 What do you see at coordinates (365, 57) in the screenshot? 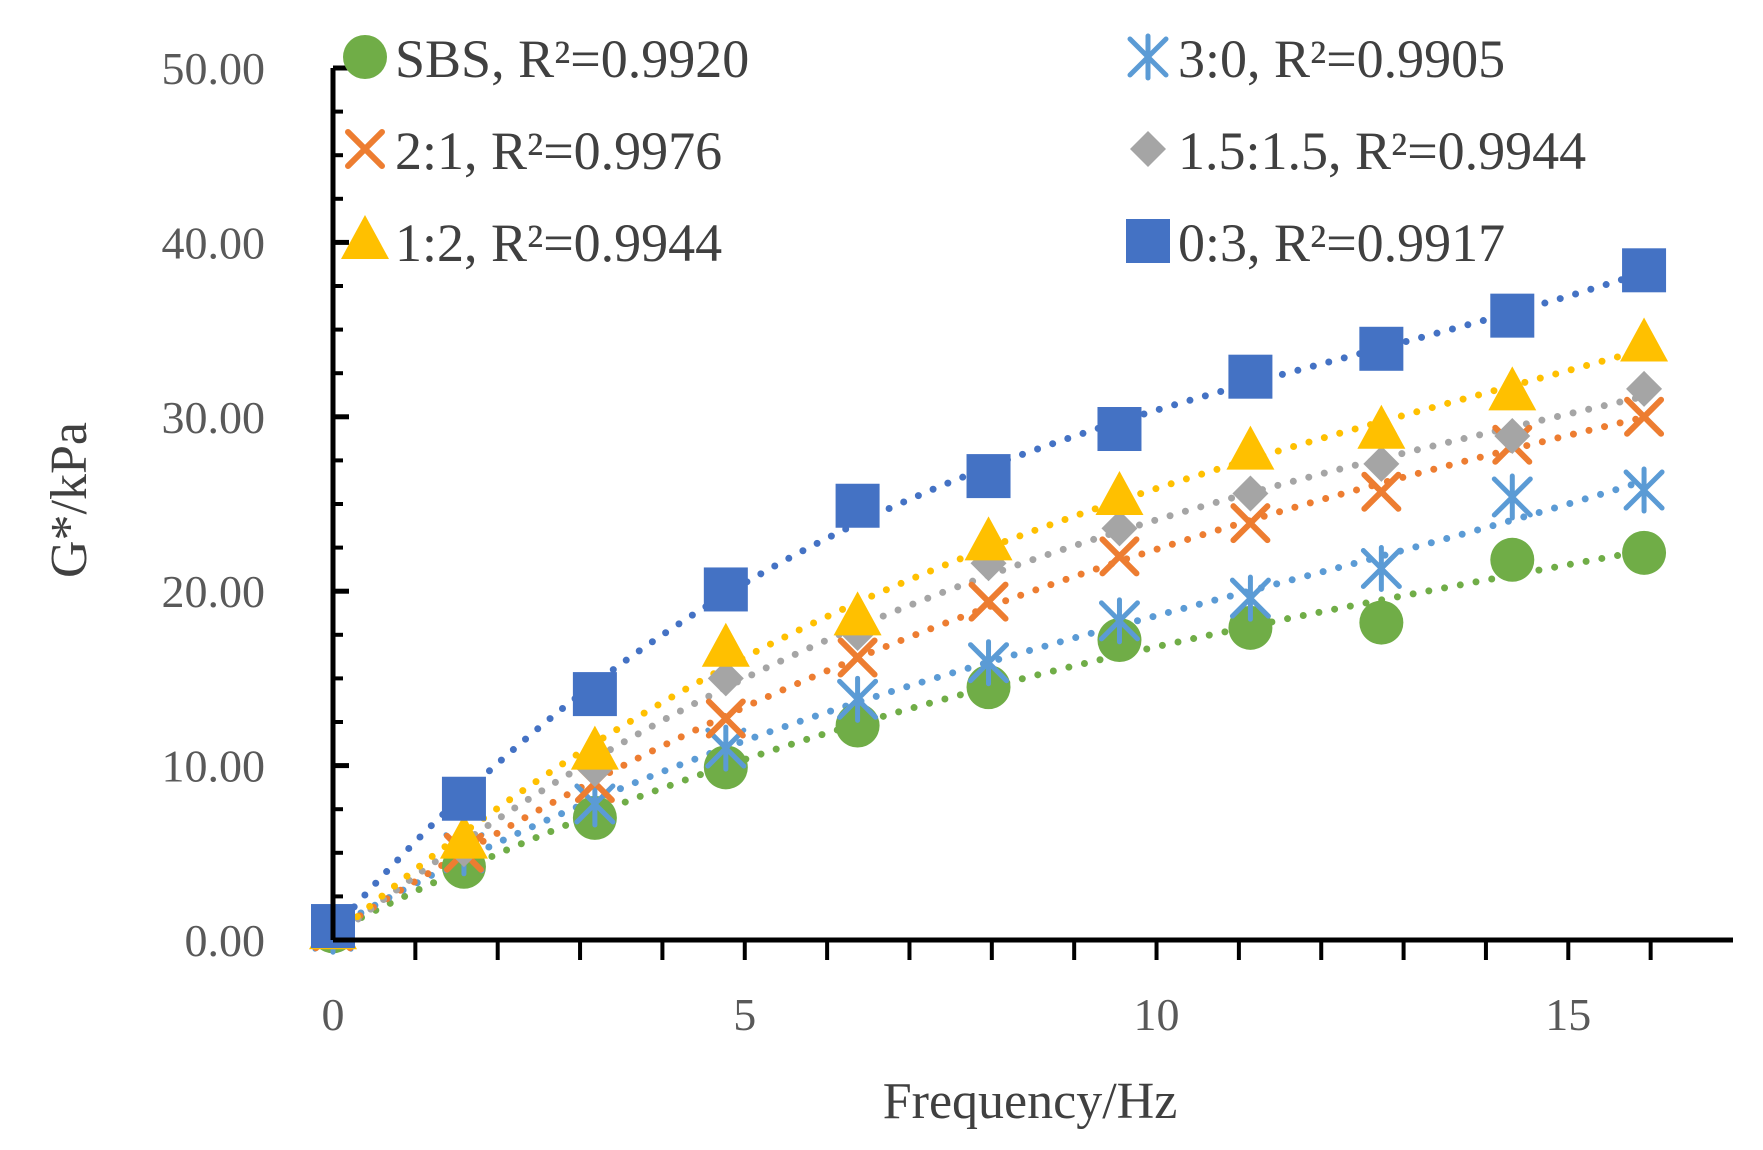
I see `legend-marker-SBS` at bounding box center [365, 57].